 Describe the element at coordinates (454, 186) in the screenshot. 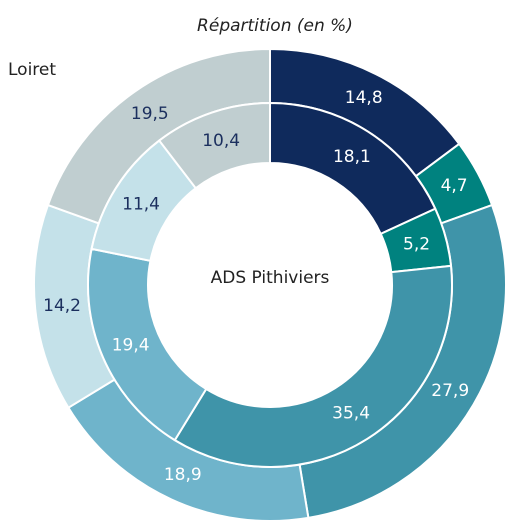

I see `data-label: 4,7` at that location.